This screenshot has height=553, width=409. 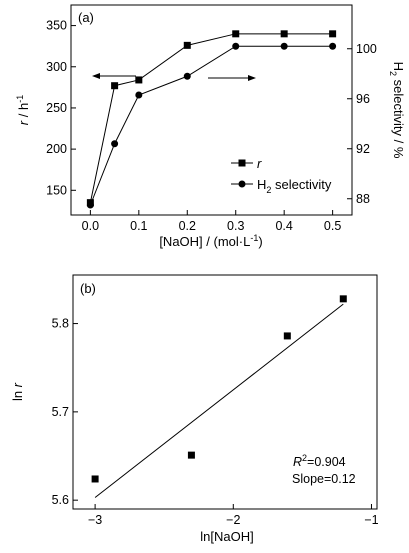 I want to click on chart-b-ylabel: ln r, so click(x=17, y=391).